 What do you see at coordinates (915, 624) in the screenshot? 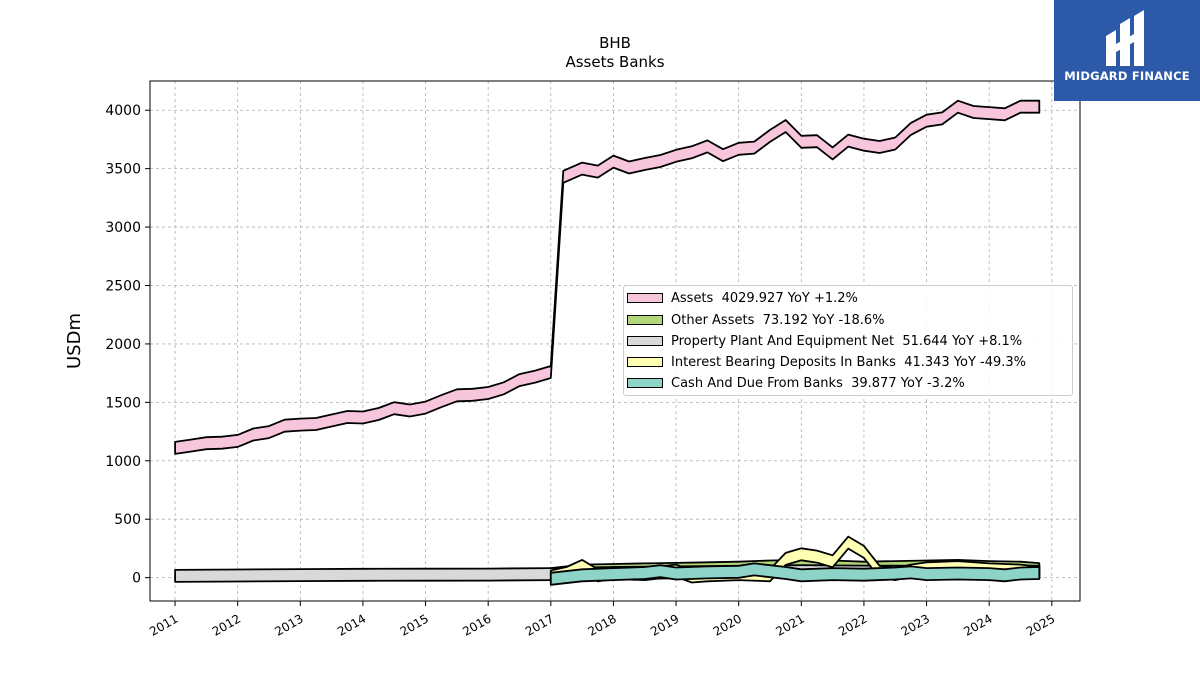
I see `x-tick-label: 2023` at bounding box center [915, 624].